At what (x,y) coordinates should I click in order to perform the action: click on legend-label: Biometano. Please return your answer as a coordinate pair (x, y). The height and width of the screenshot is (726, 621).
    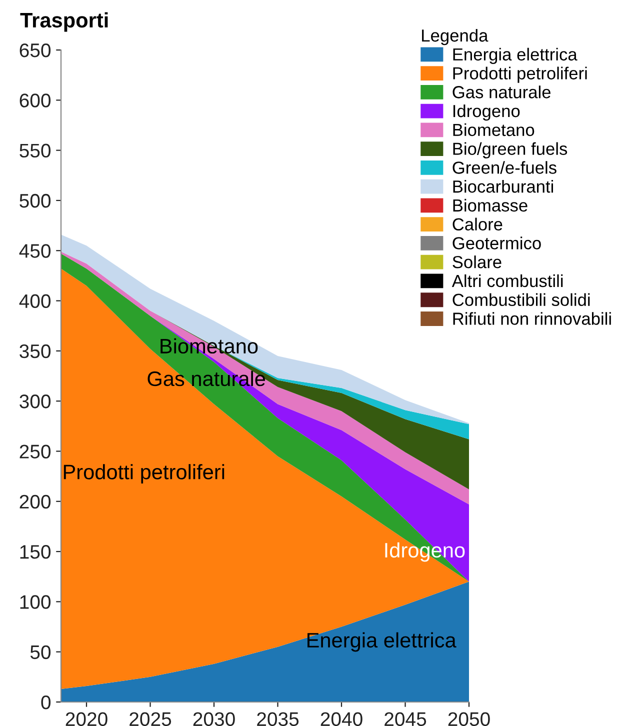
    Looking at the image, I should click on (493, 129).